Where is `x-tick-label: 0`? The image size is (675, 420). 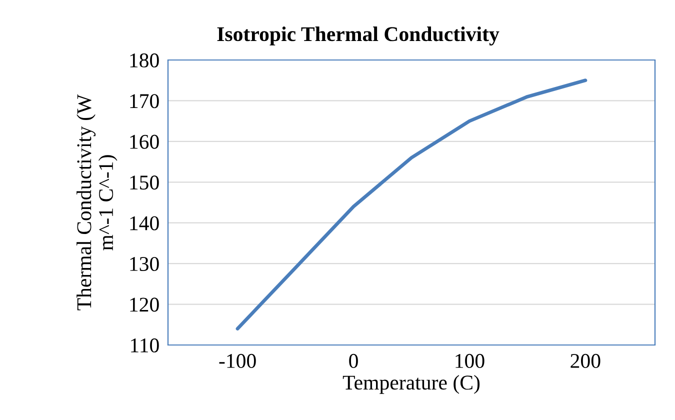 x-tick-label: 0 is located at coordinates (353, 361).